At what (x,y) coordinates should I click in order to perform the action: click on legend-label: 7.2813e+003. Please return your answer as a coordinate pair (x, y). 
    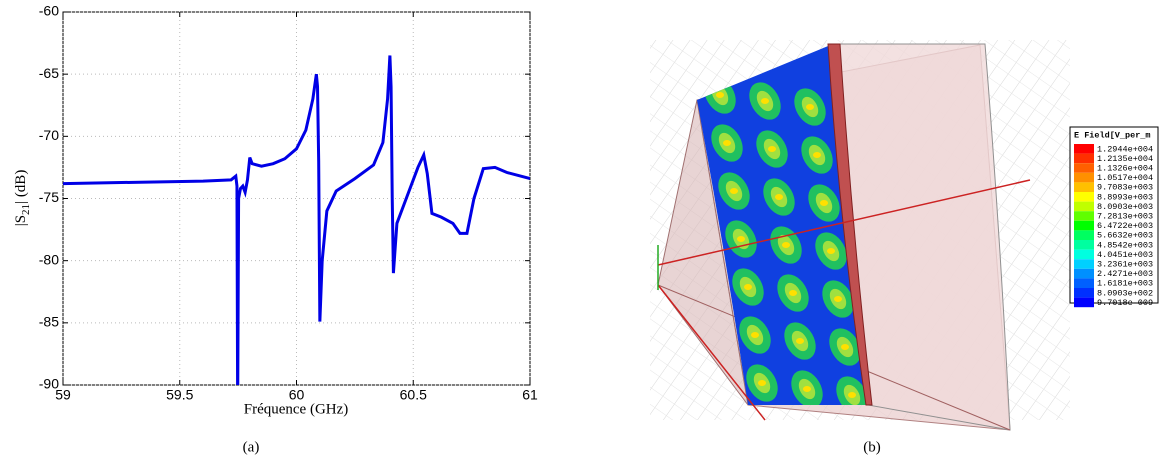
    Looking at the image, I should click on (1125, 216).